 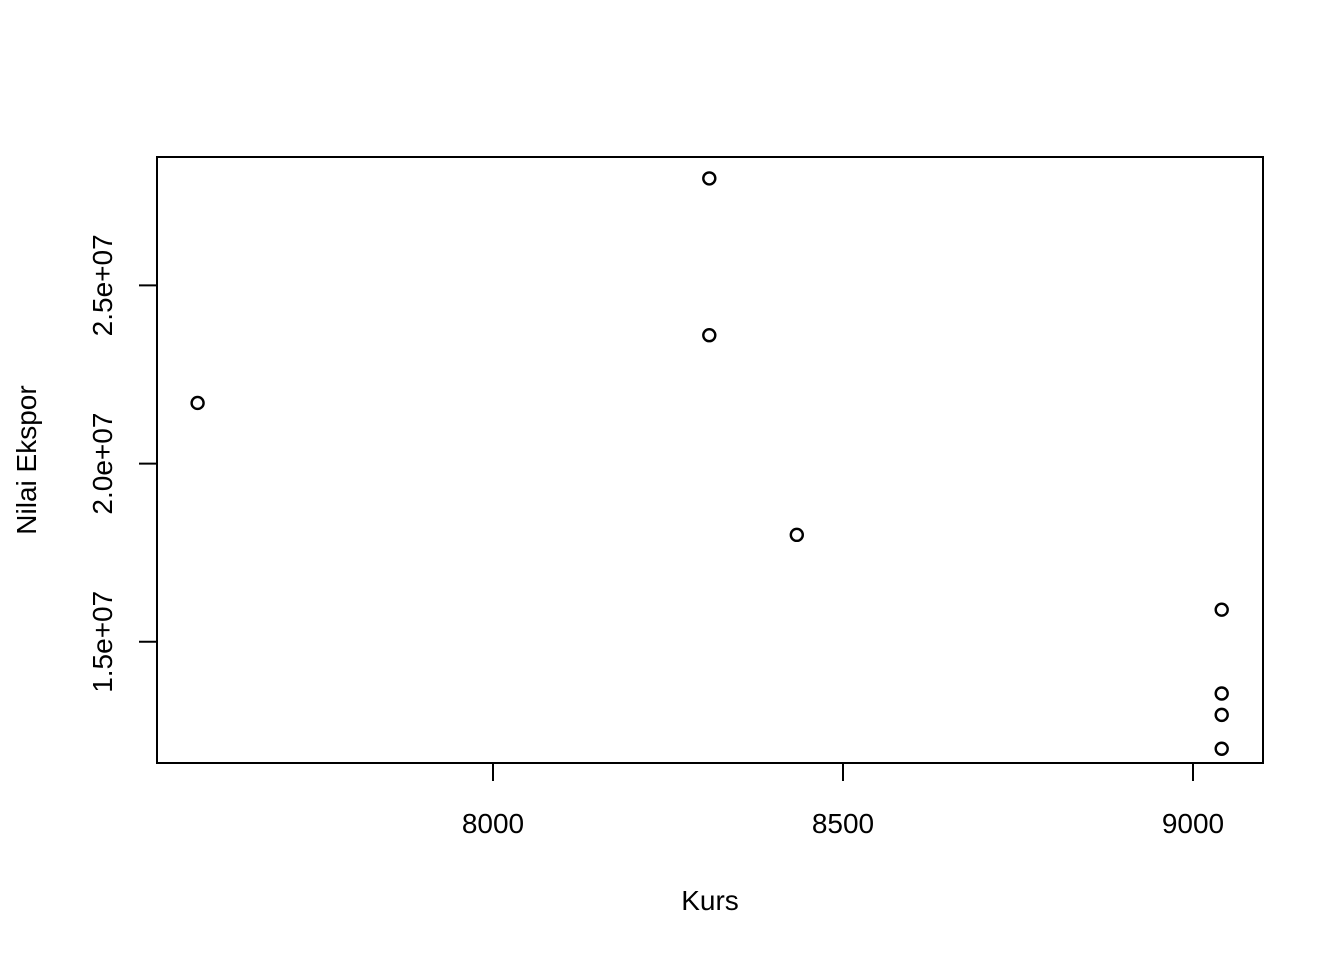 I want to click on x-axis-label: Kurs, so click(x=710, y=900).